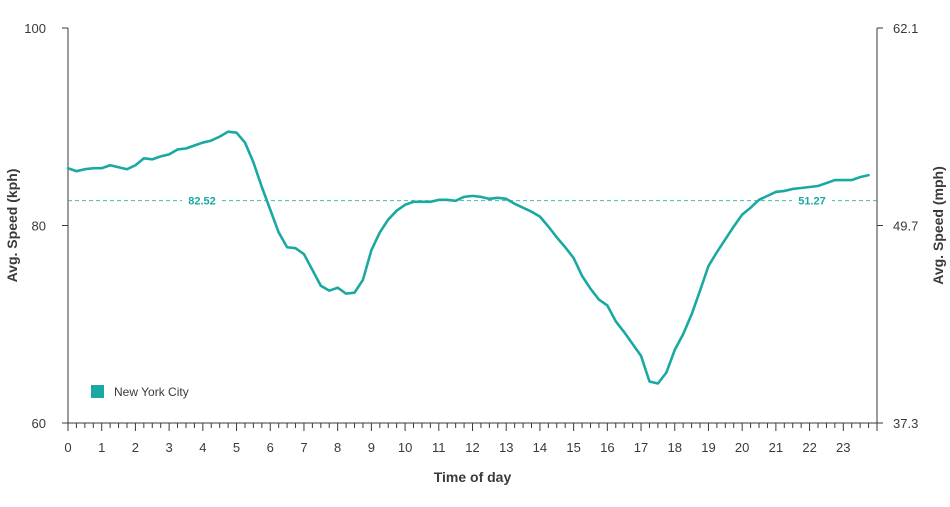  What do you see at coordinates (675, 447) in the screenshot?
I see `x-tick-label: 18` at bounding box center [675, 447].